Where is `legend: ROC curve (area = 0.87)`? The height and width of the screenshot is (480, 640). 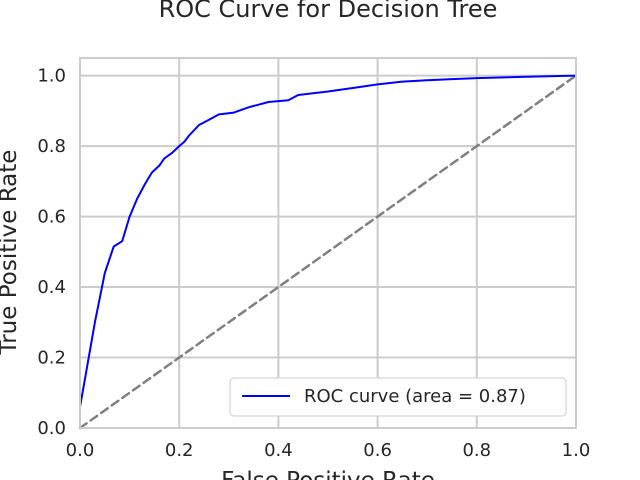
legend: ROC curve (area = 0.87) is located at coordinates (398, 397).